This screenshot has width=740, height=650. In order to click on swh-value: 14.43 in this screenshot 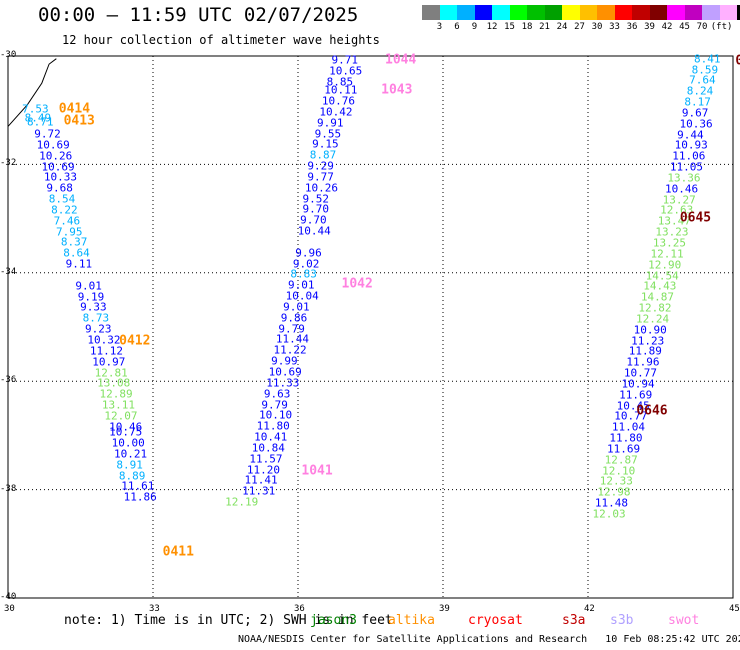, I will do `click(660, 286)`.